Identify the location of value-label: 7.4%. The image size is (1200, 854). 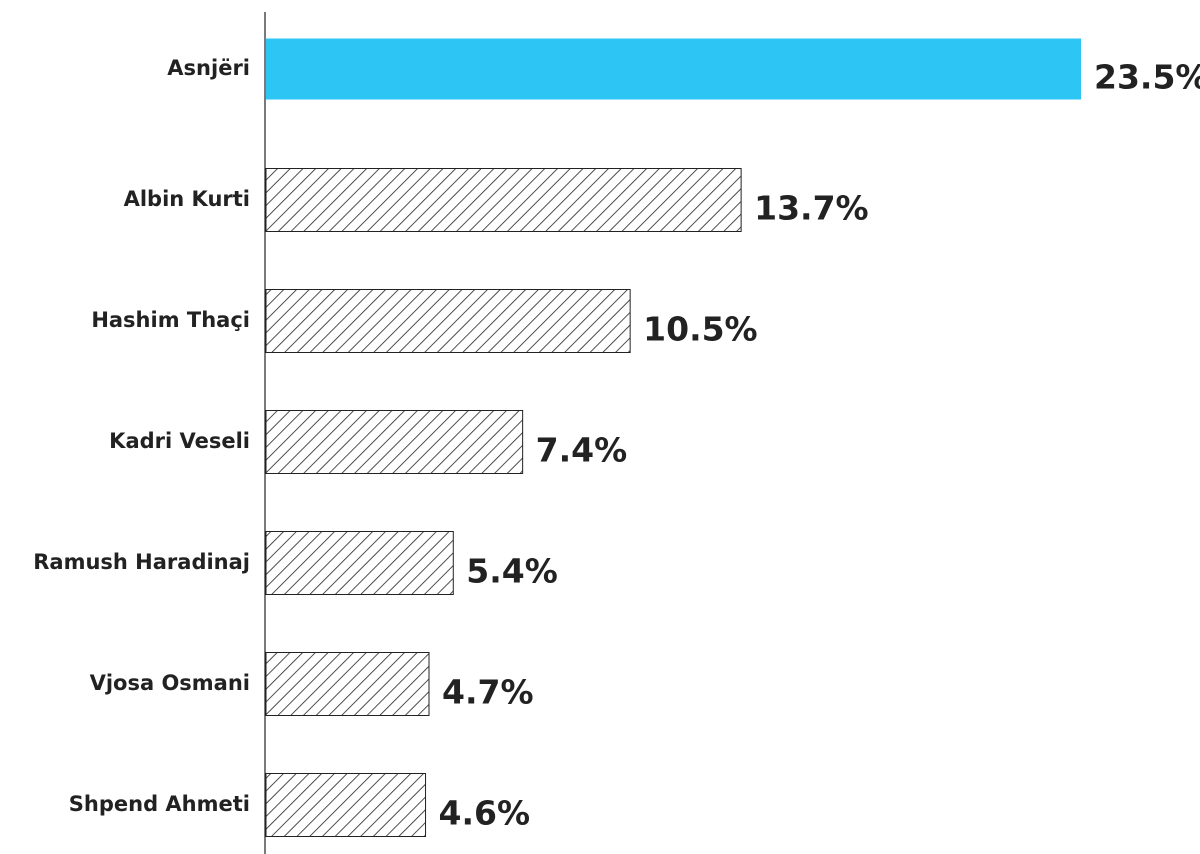
(582, 450).